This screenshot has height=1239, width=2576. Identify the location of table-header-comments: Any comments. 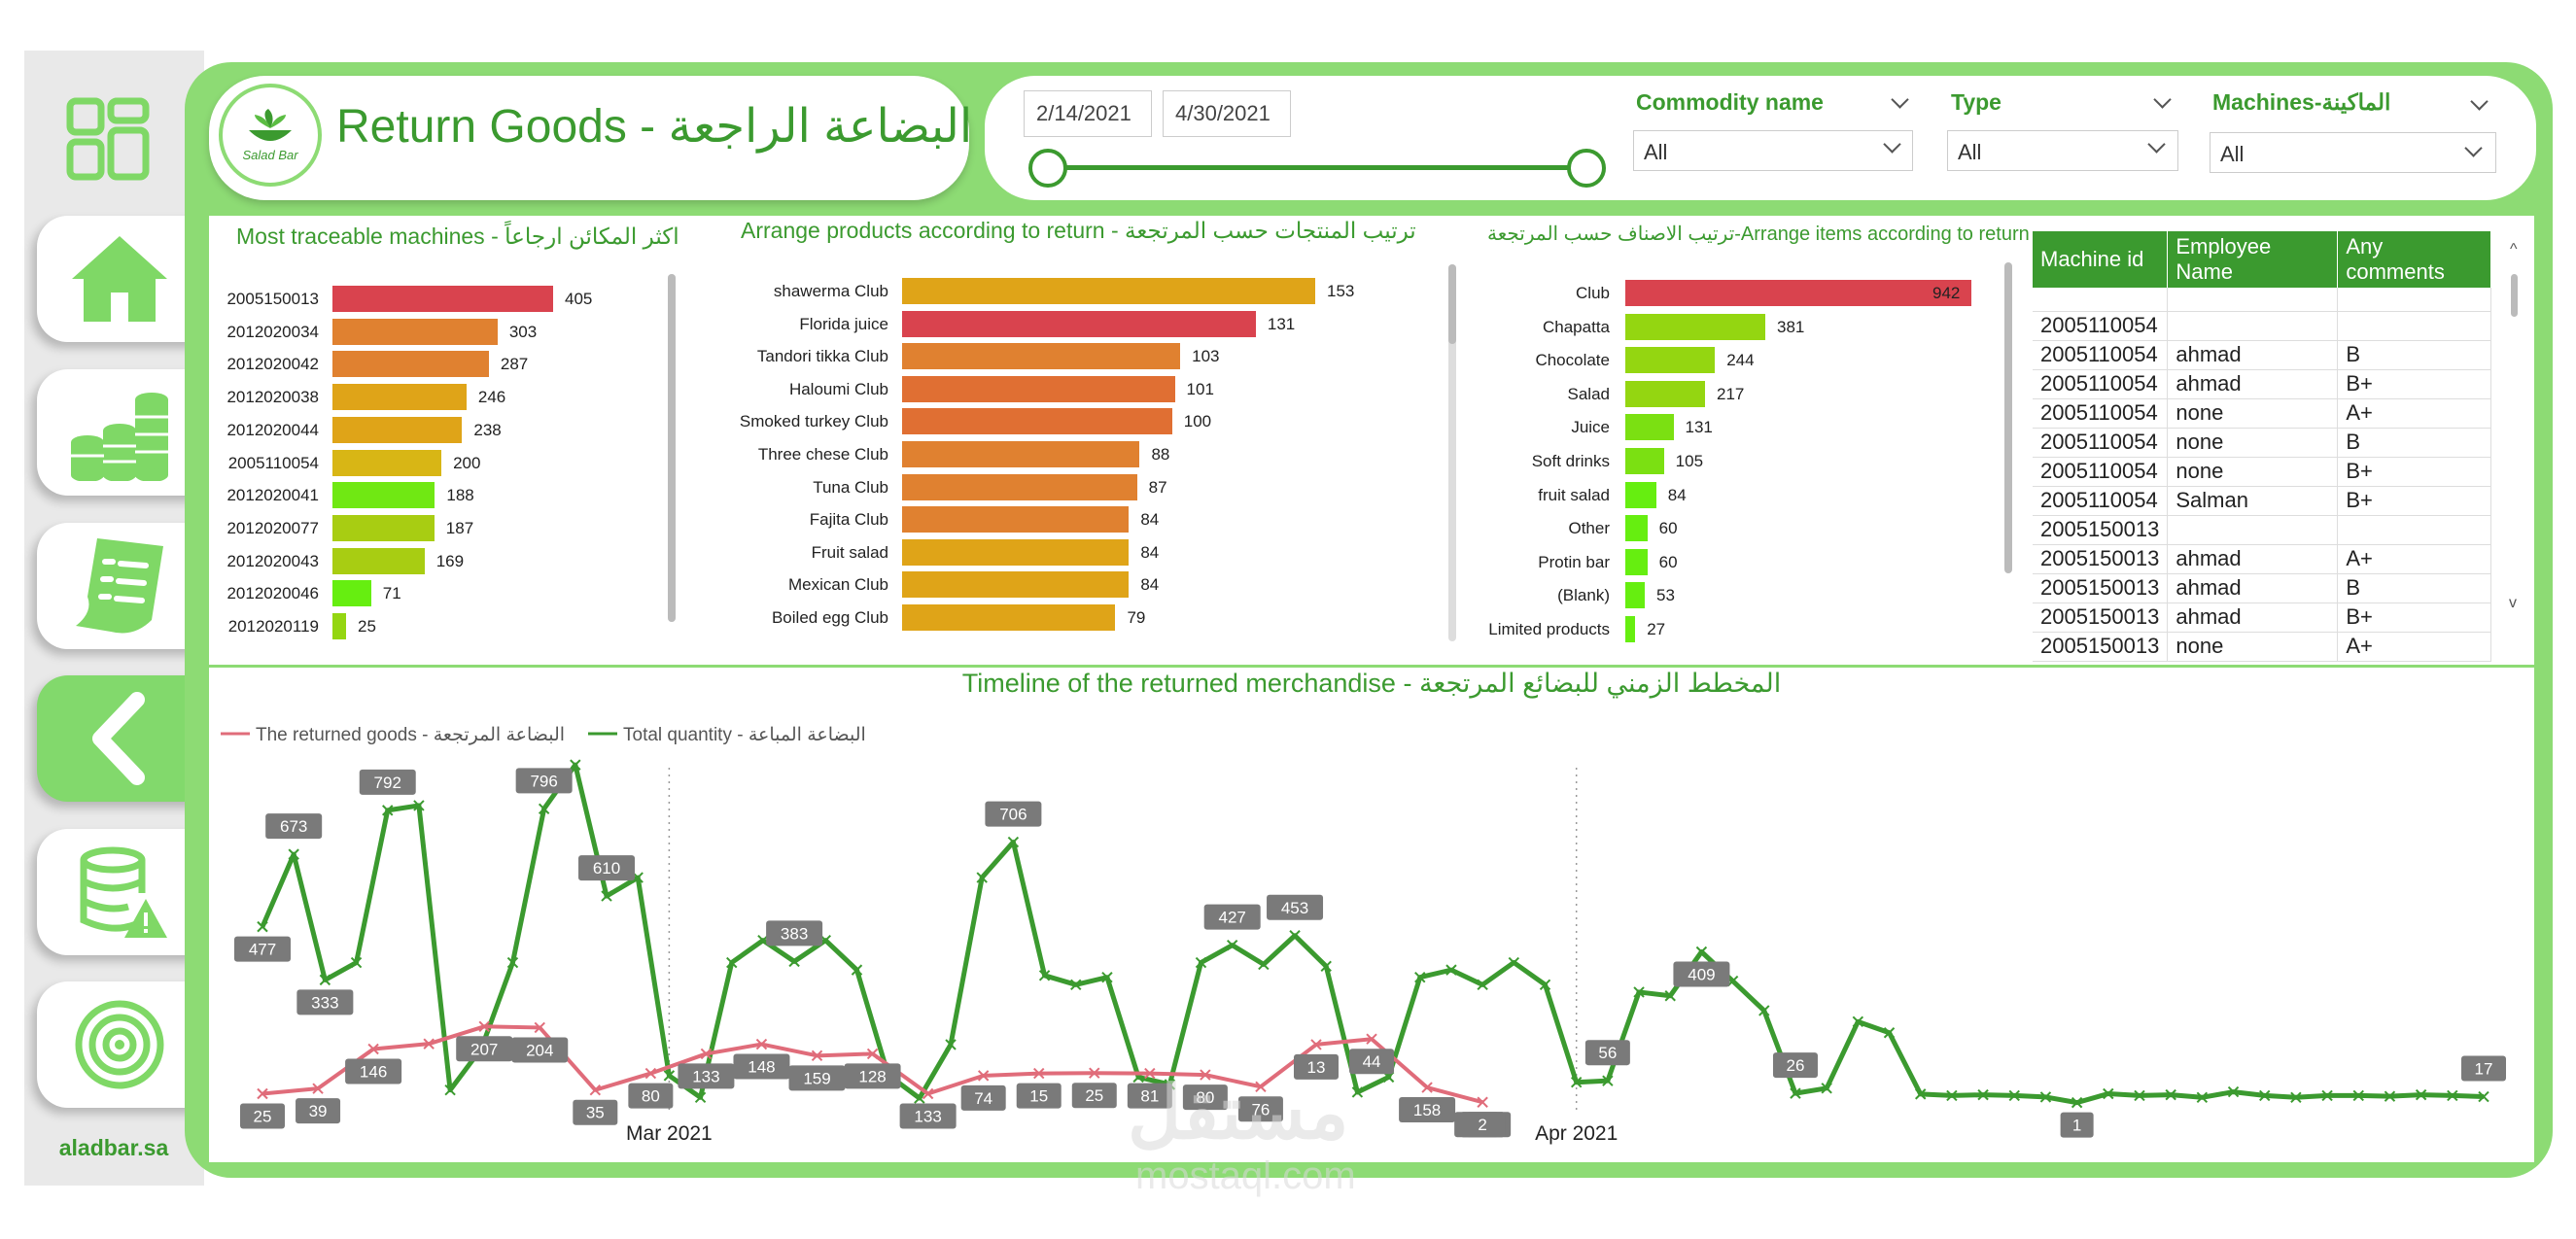
(2414, 260).